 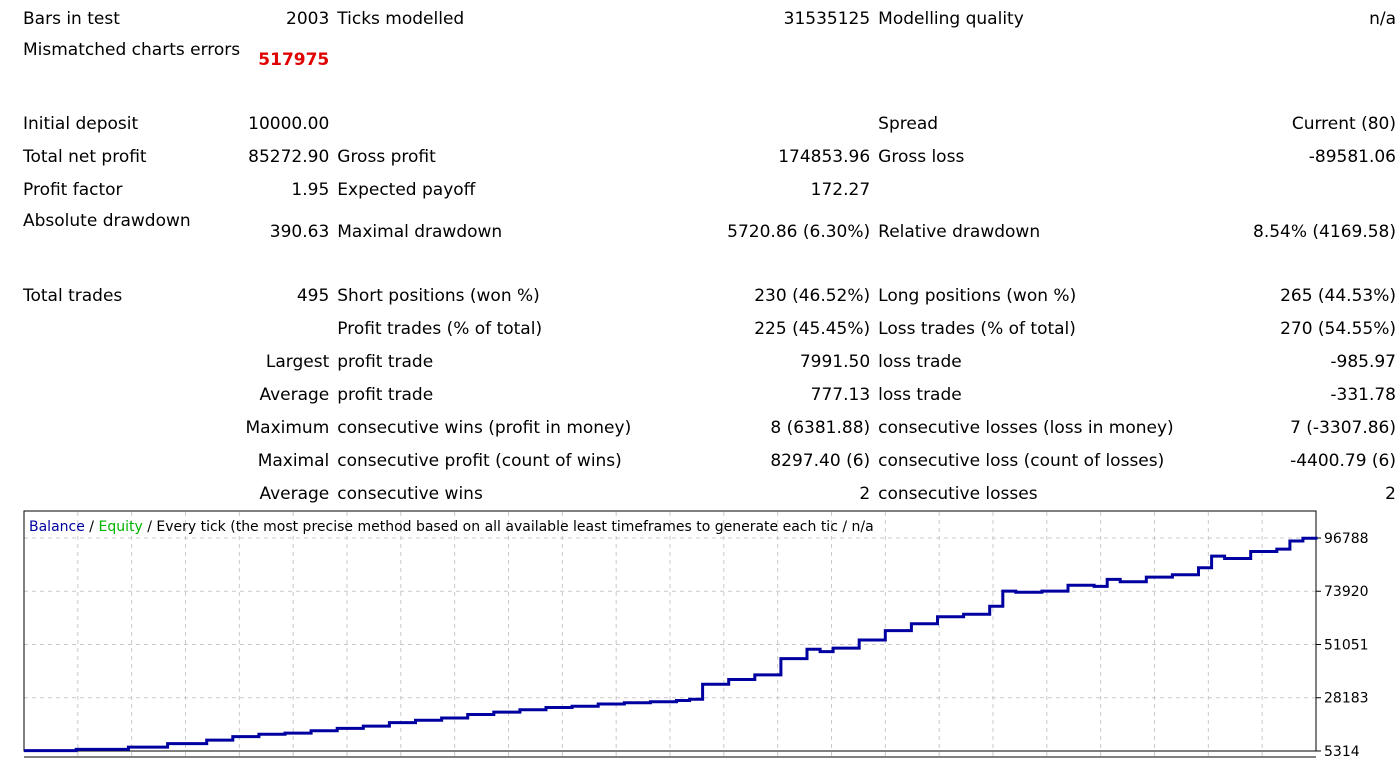 I want to click on ticks-value: 31535125, so click(x=827, y=19).